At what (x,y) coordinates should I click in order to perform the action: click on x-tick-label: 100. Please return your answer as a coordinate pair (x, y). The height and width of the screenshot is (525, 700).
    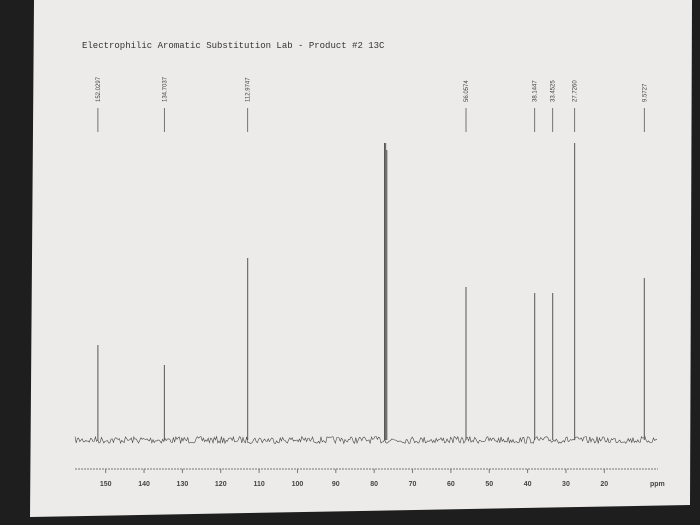
    Looking at the image, I should click on (298, 484).